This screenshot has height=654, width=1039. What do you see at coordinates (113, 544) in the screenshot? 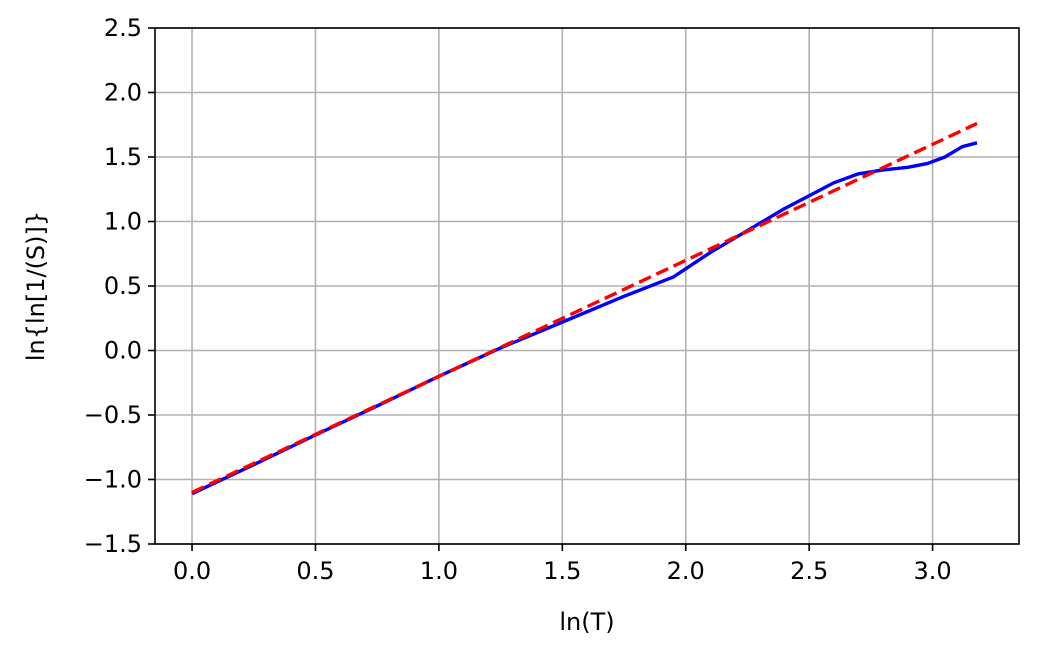
I see `y-tick-label: −1.5` at bounding box center [113, 544].